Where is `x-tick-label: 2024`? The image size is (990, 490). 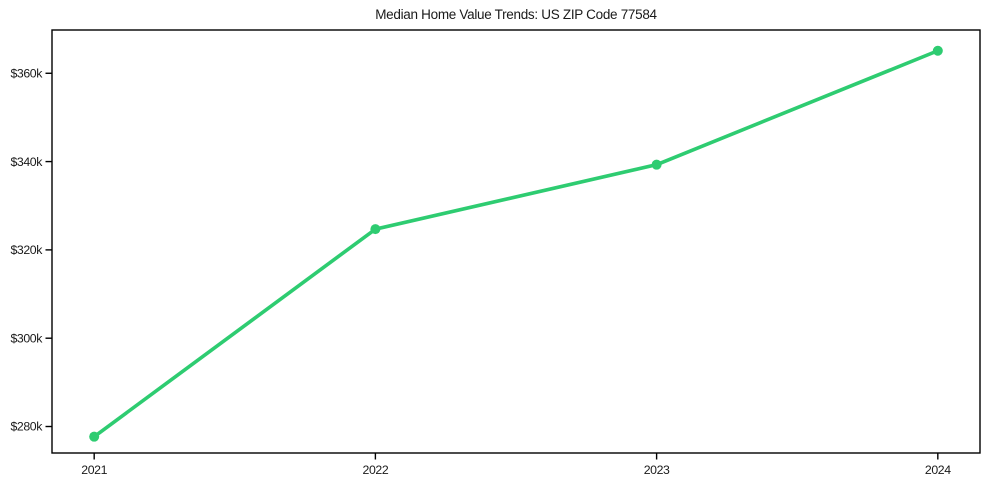 x-tick-label: 2024 is located at coordinates (938, 470).